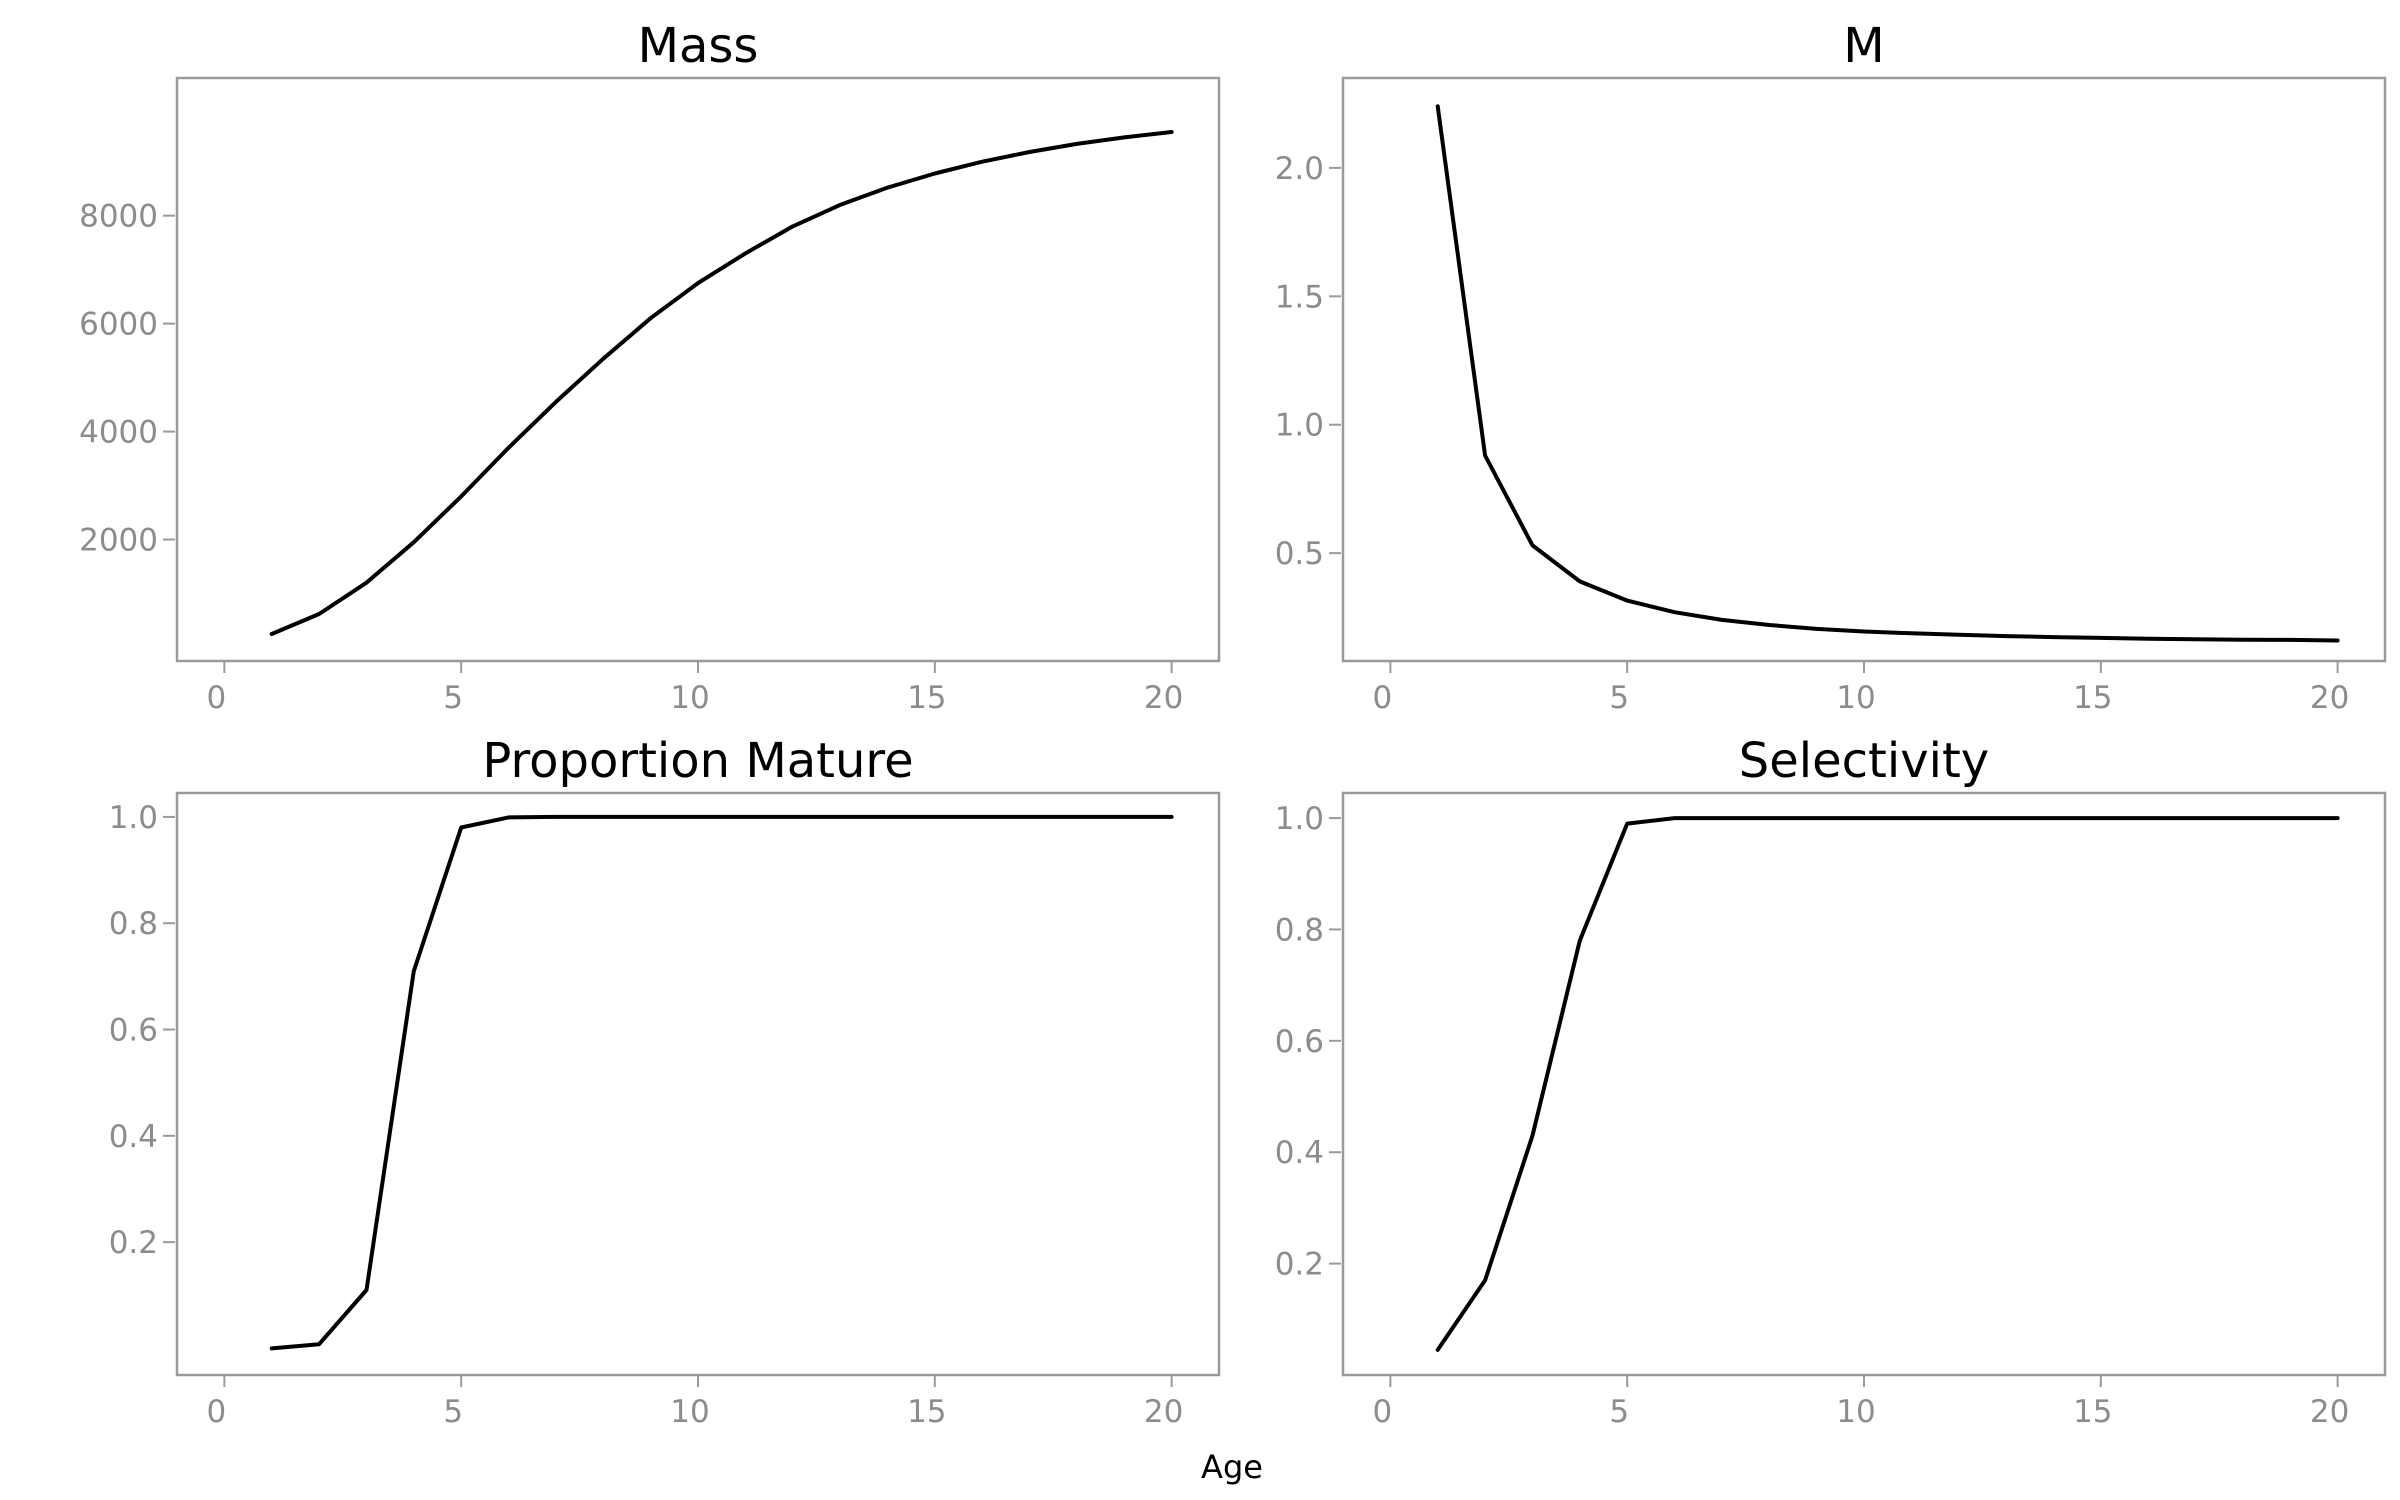  What do you see at coordinates (721, 1082) in the screenshot?
I see `series-line-proportion-mature` at bounding box center [721, 1082].